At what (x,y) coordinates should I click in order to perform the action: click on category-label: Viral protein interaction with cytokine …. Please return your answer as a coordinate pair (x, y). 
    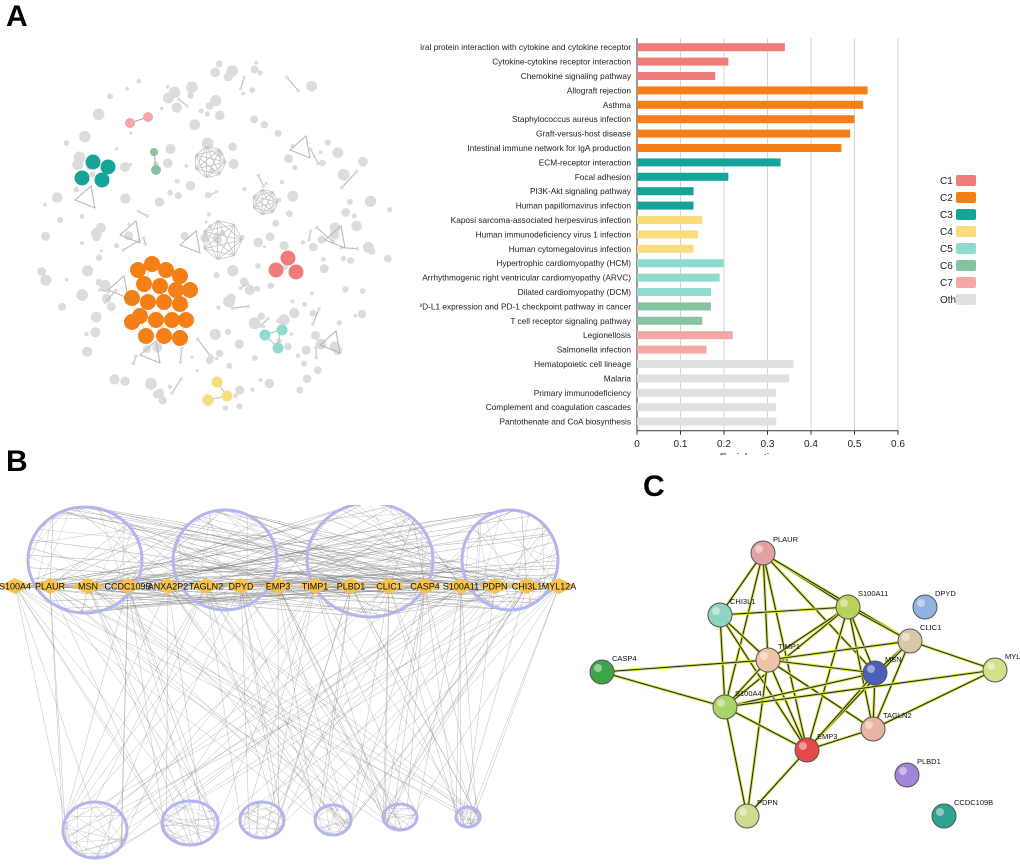
    Looking at the image, I should click on (525, 47).